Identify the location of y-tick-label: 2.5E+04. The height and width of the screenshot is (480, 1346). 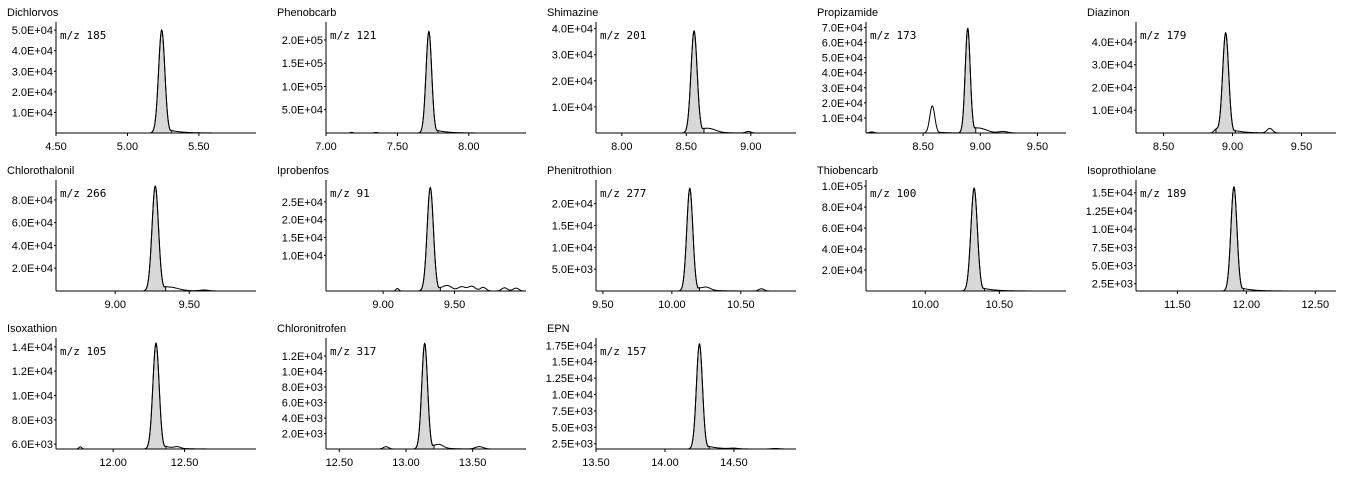
(302, 203).